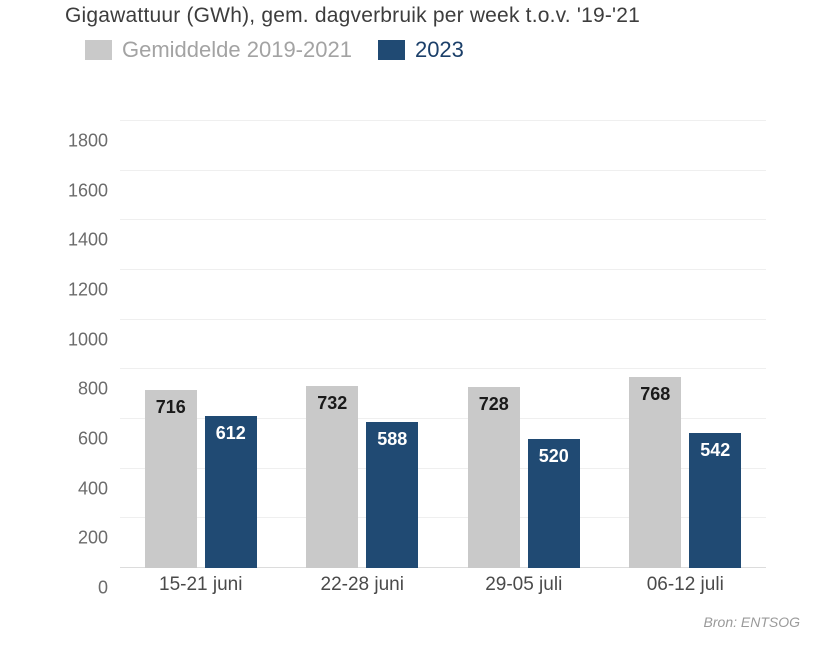 Image resolution: width=830 pixels, height=649 pixels. What do you see at coordinates (87, 140) in the screenshot?
I see `y-tick-label: 1800` at bounding box center [87, 140].